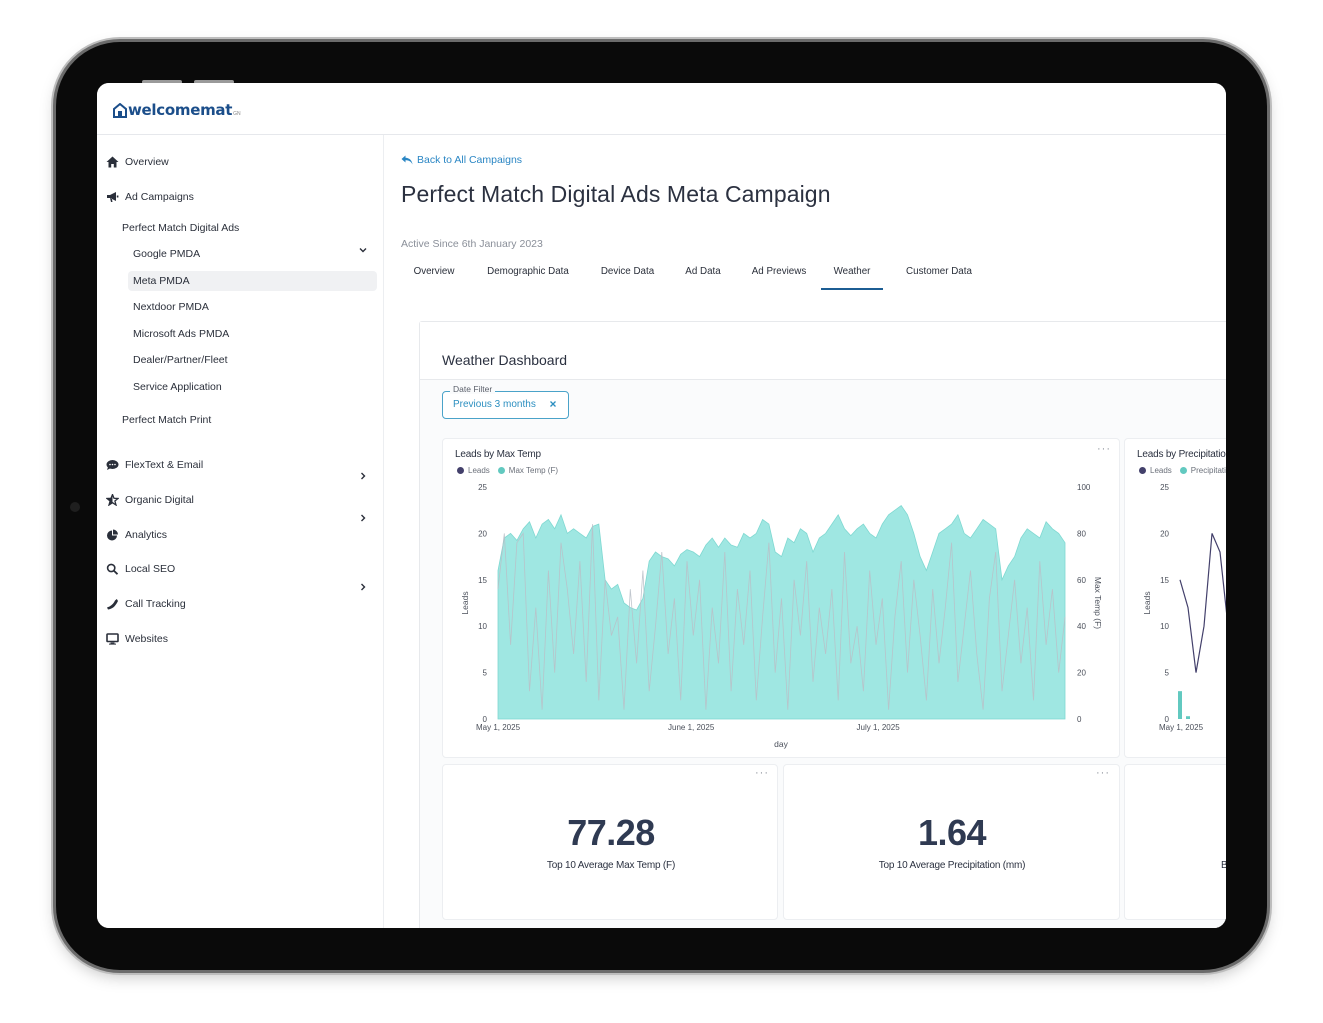 The height and width of the screenshot is (1023, 1323). What do you see at coordinates (159, 500) in the screenshot?
I see `sidebar-item-label: Organic Digital` at bounding box center [159, 500].